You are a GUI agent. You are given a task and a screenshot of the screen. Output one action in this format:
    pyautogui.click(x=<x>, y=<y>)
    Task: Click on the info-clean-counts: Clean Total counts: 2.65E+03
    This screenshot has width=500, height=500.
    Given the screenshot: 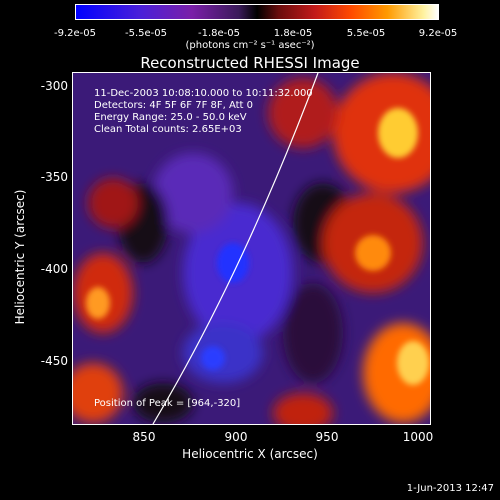 What is the action you would take?
    pyautogui.click(x=168, y=129)
    